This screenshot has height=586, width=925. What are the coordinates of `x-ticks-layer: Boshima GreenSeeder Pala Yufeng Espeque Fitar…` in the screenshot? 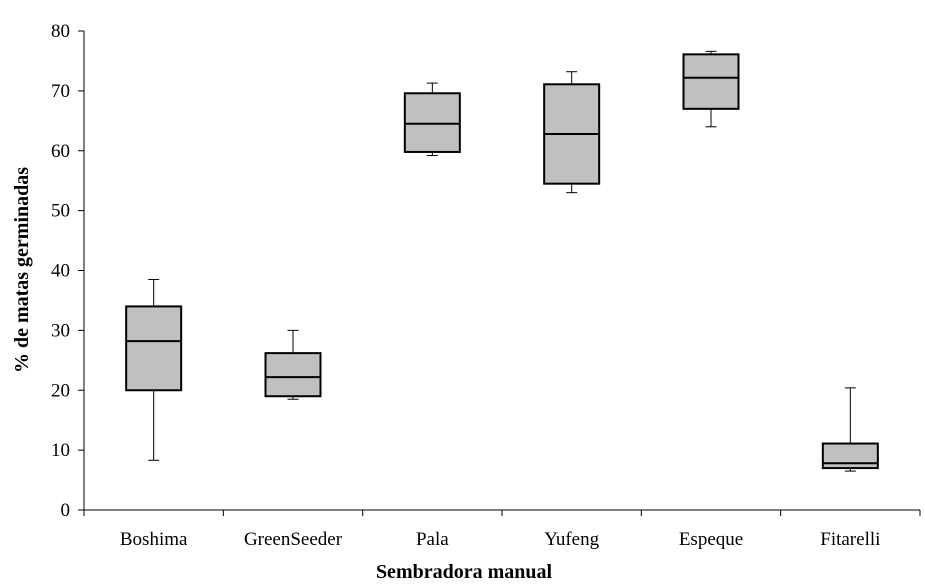 It's located at (502, 530).